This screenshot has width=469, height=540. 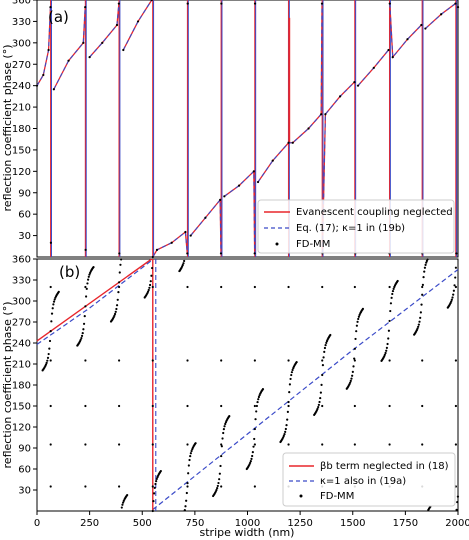 What do you see at coordinates (457, 523) in the screenshot?
I see `x-tick-label: 2000` at bounding box center [457, 523].